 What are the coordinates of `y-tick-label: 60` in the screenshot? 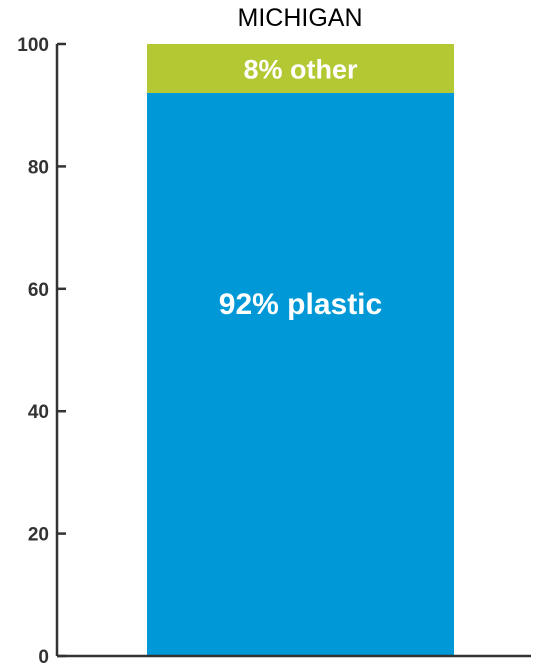 It's located at (38, 290).